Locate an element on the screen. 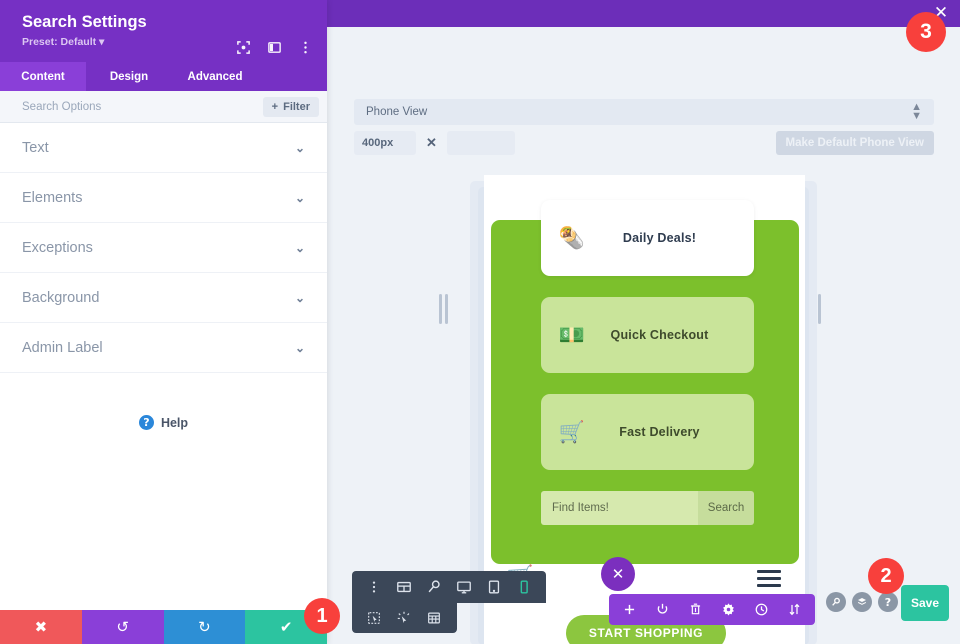 The height and width of the screenshot is (644, 960). plus-icon: + is located at coordinates (275, 106).